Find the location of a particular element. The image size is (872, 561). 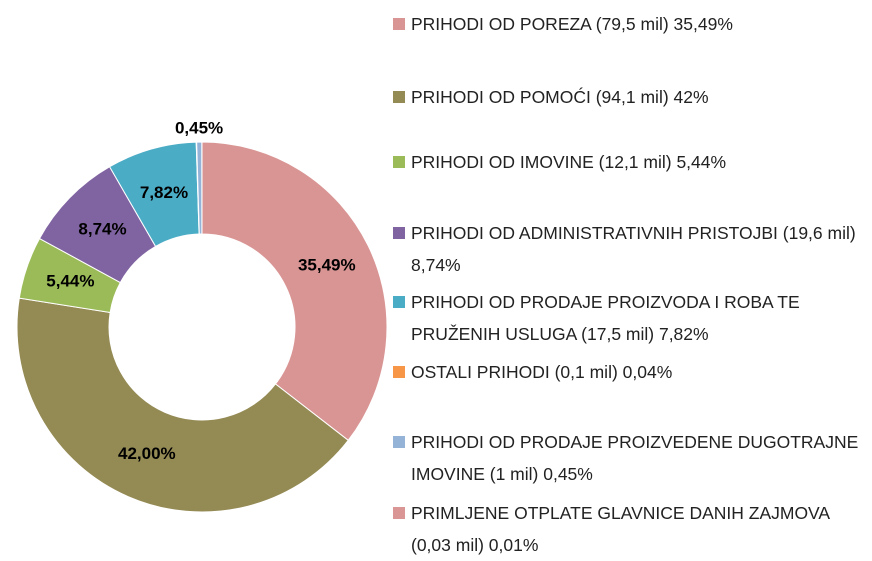

data-label: 7,82% is located at coordinates (164, 192).